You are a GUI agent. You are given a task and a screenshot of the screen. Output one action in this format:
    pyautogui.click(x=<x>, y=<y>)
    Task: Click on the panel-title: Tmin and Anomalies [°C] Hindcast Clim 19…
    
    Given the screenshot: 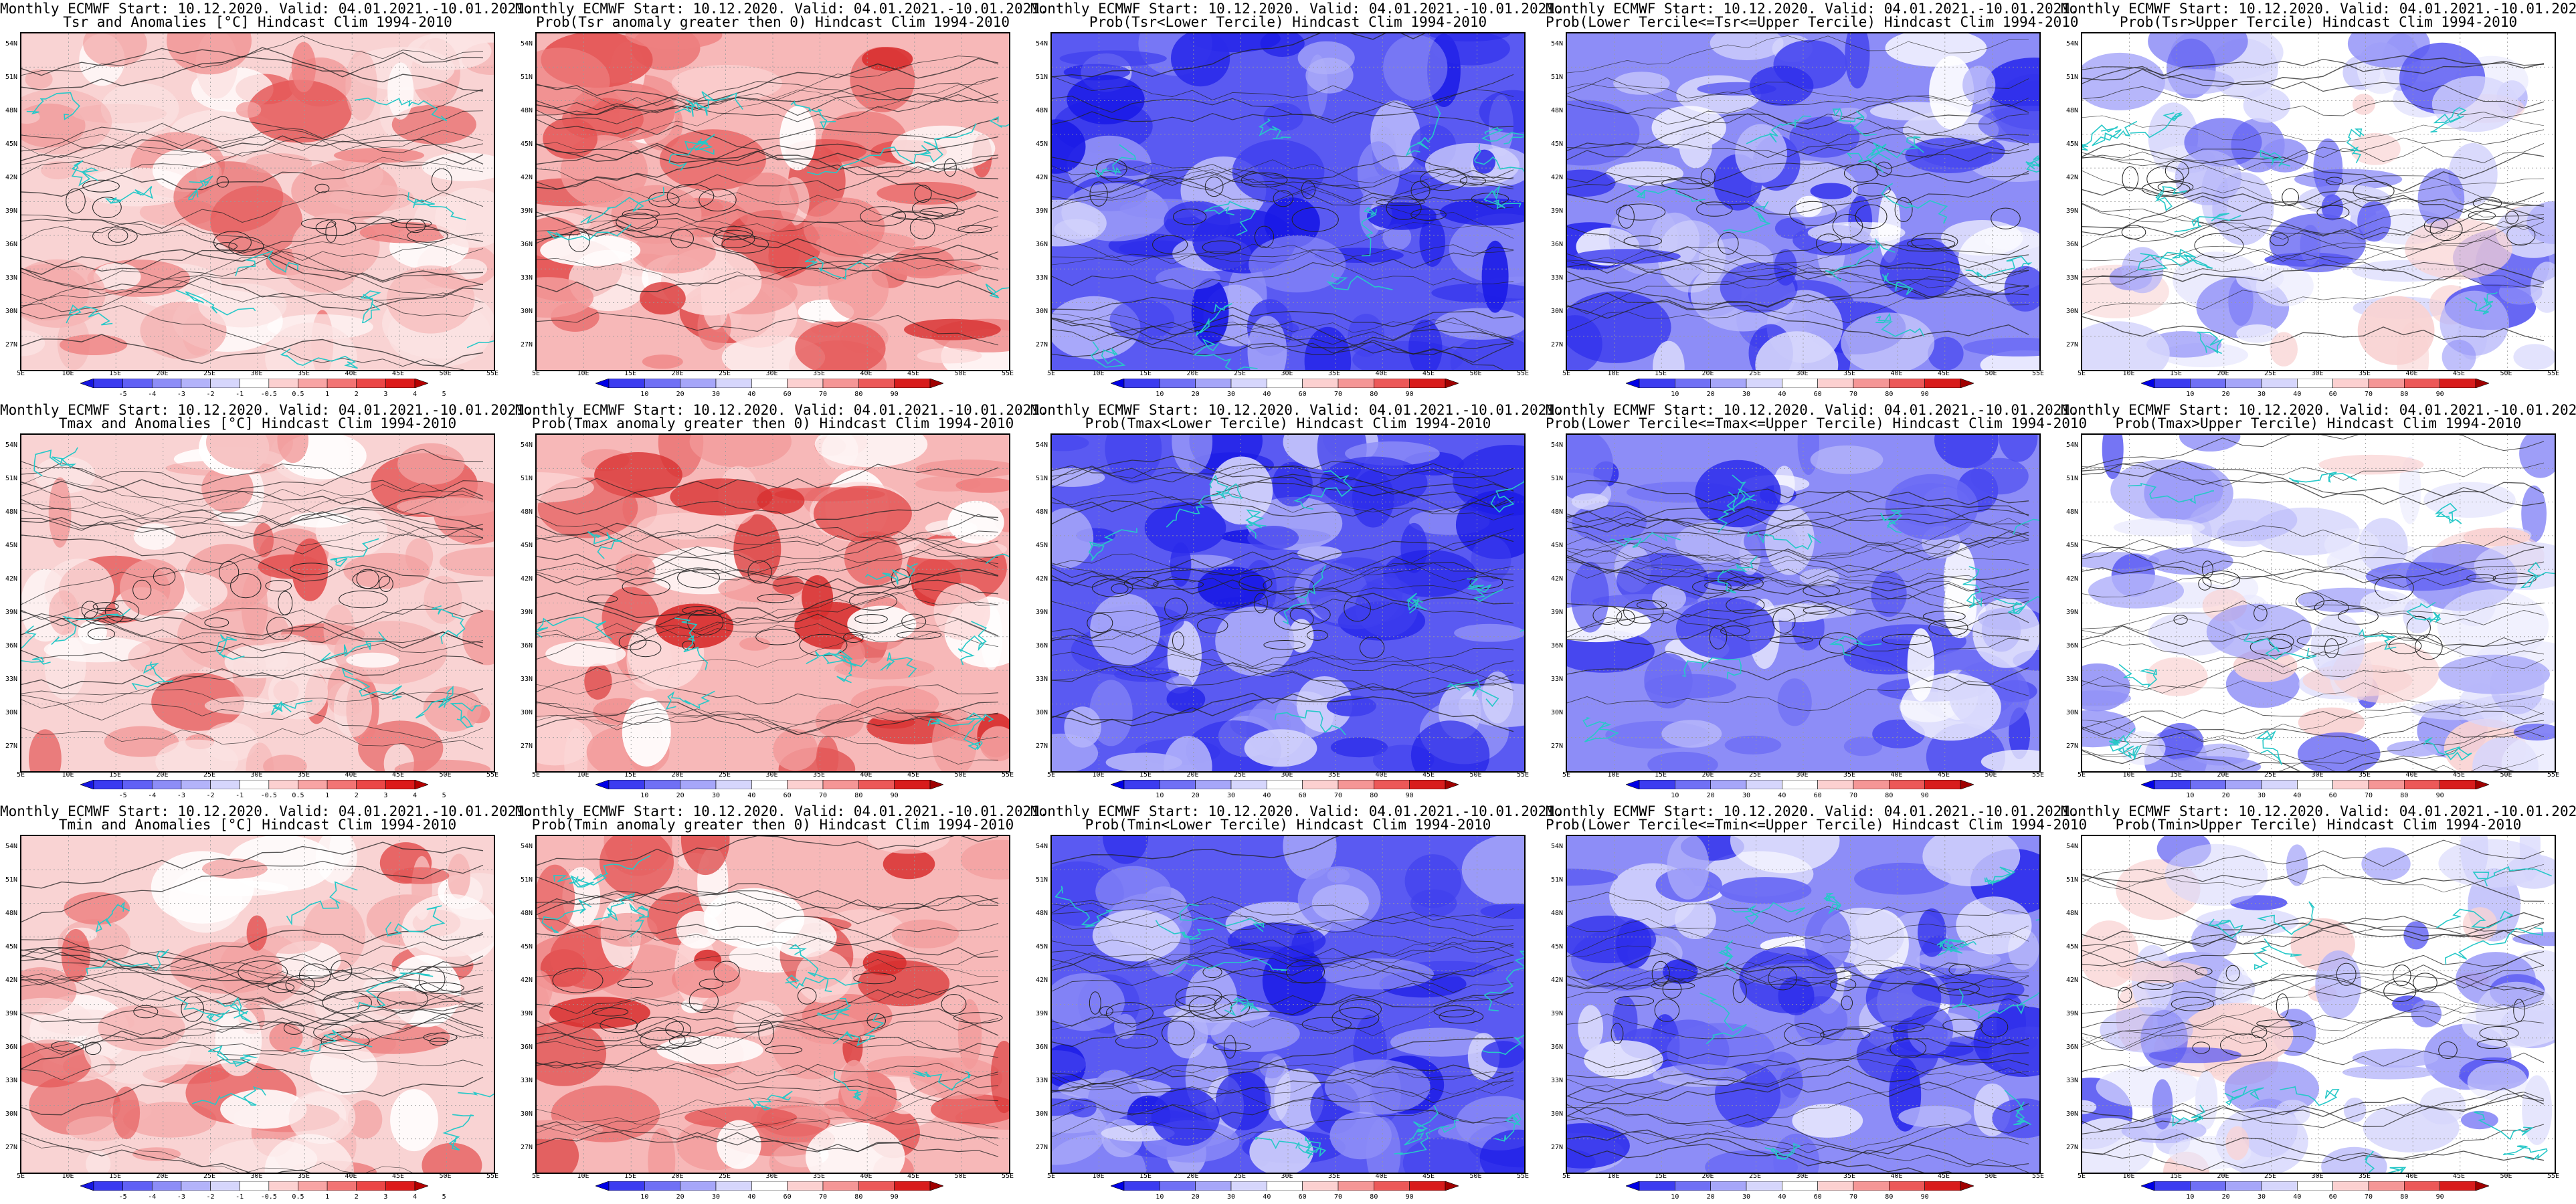 What is the action you would take?
    pyautogui.click(x=257, y=825)
    